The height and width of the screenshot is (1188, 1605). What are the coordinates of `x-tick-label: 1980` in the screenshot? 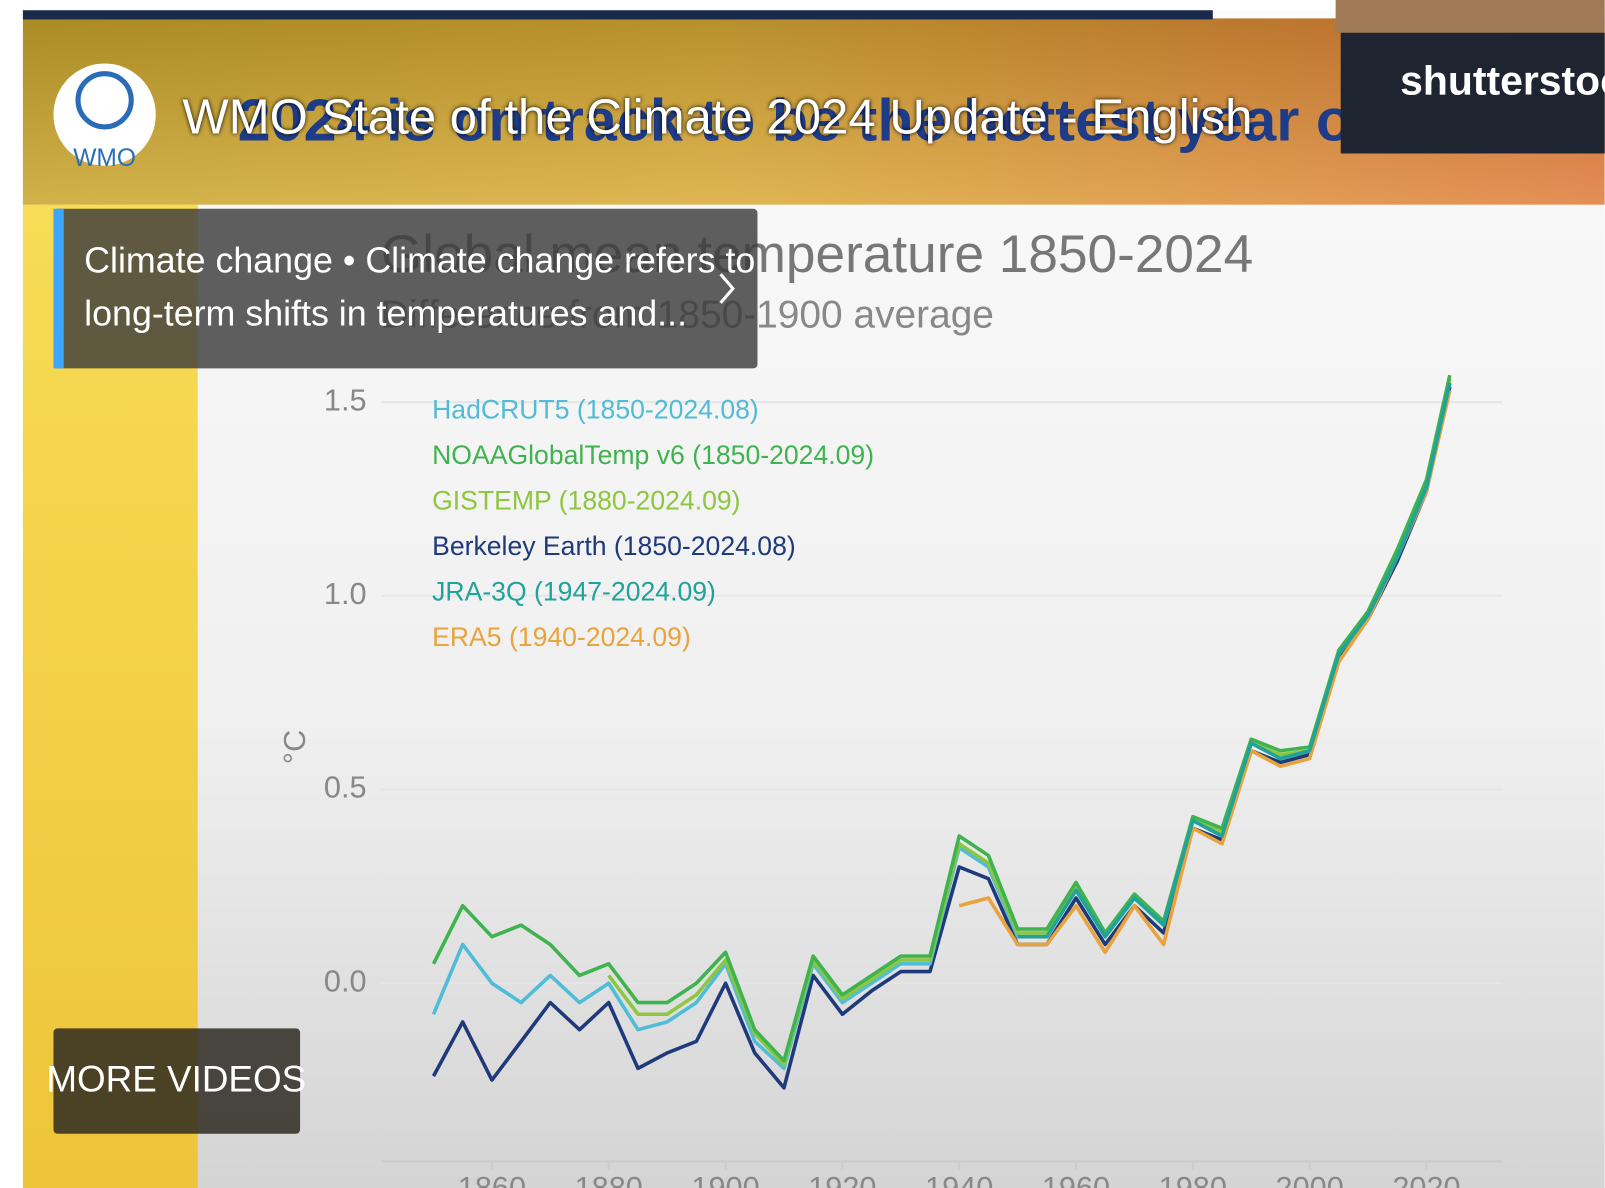 It's located at (1193, 1179).